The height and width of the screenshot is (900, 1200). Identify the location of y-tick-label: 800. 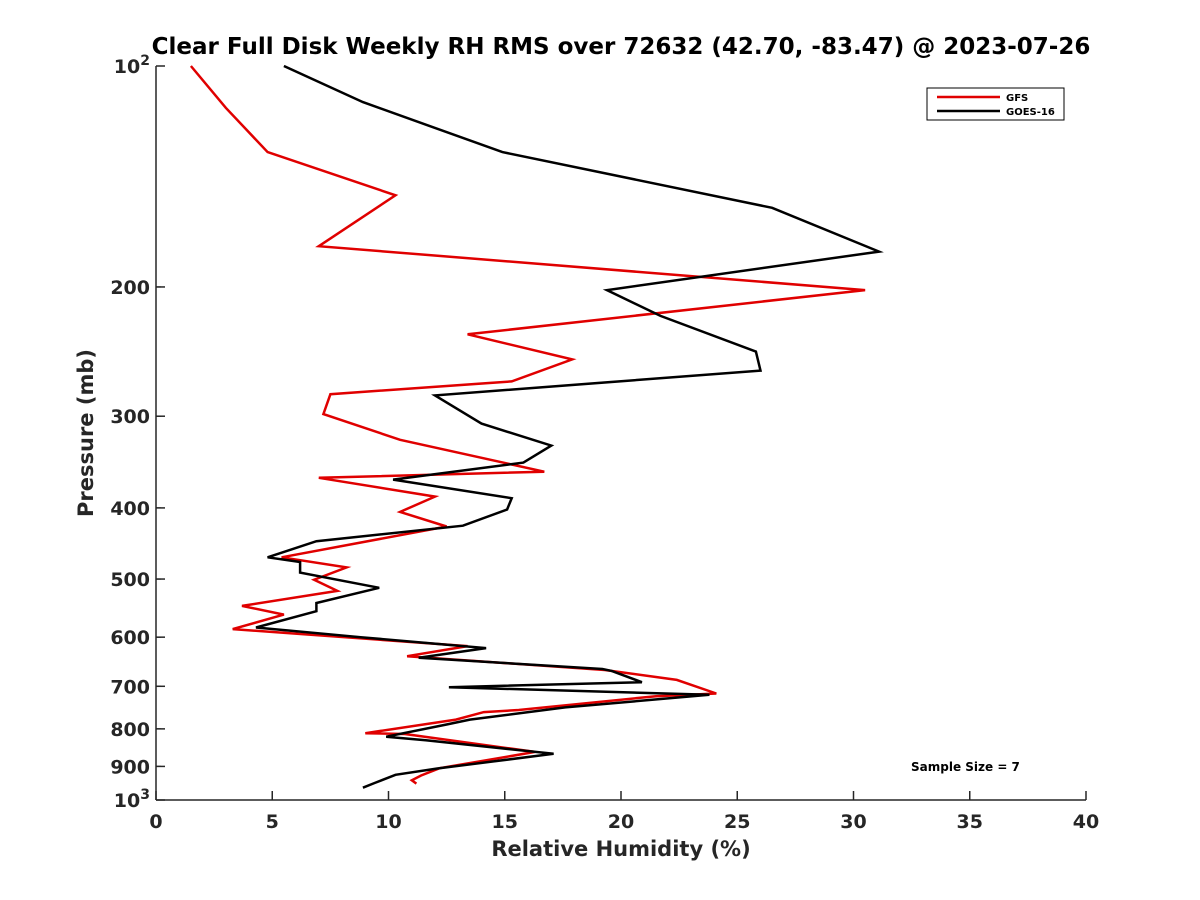
(130, 730).